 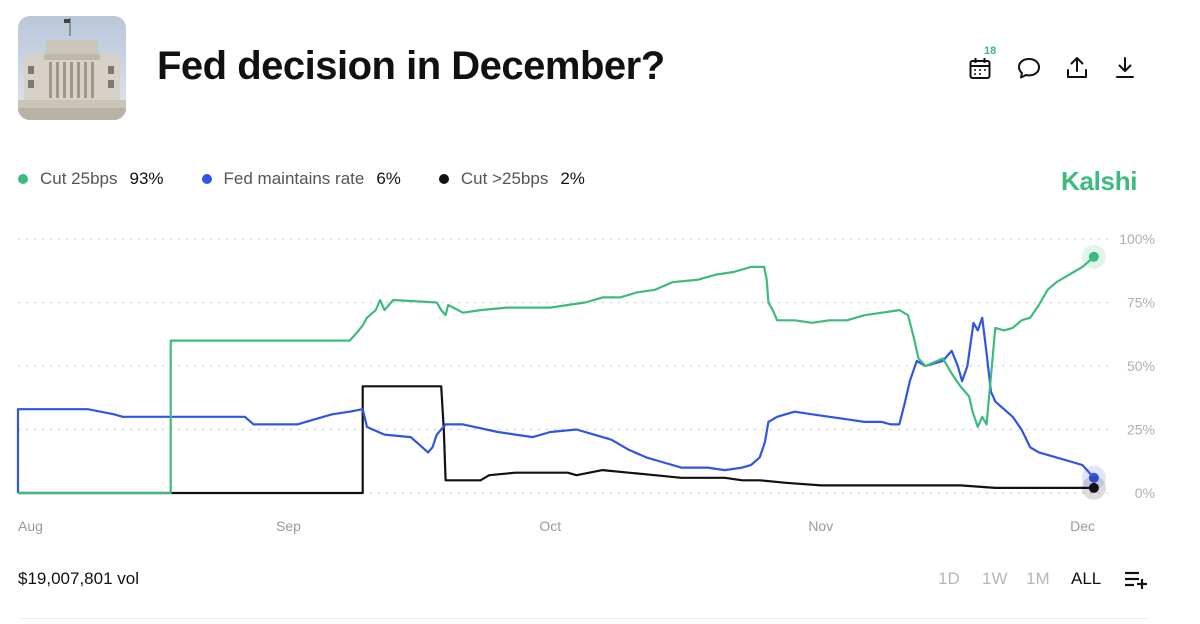 What do you see at coordinates (980, 68) in the screenshot?
I see `calendar-icon` at bounding box center [980, 68].